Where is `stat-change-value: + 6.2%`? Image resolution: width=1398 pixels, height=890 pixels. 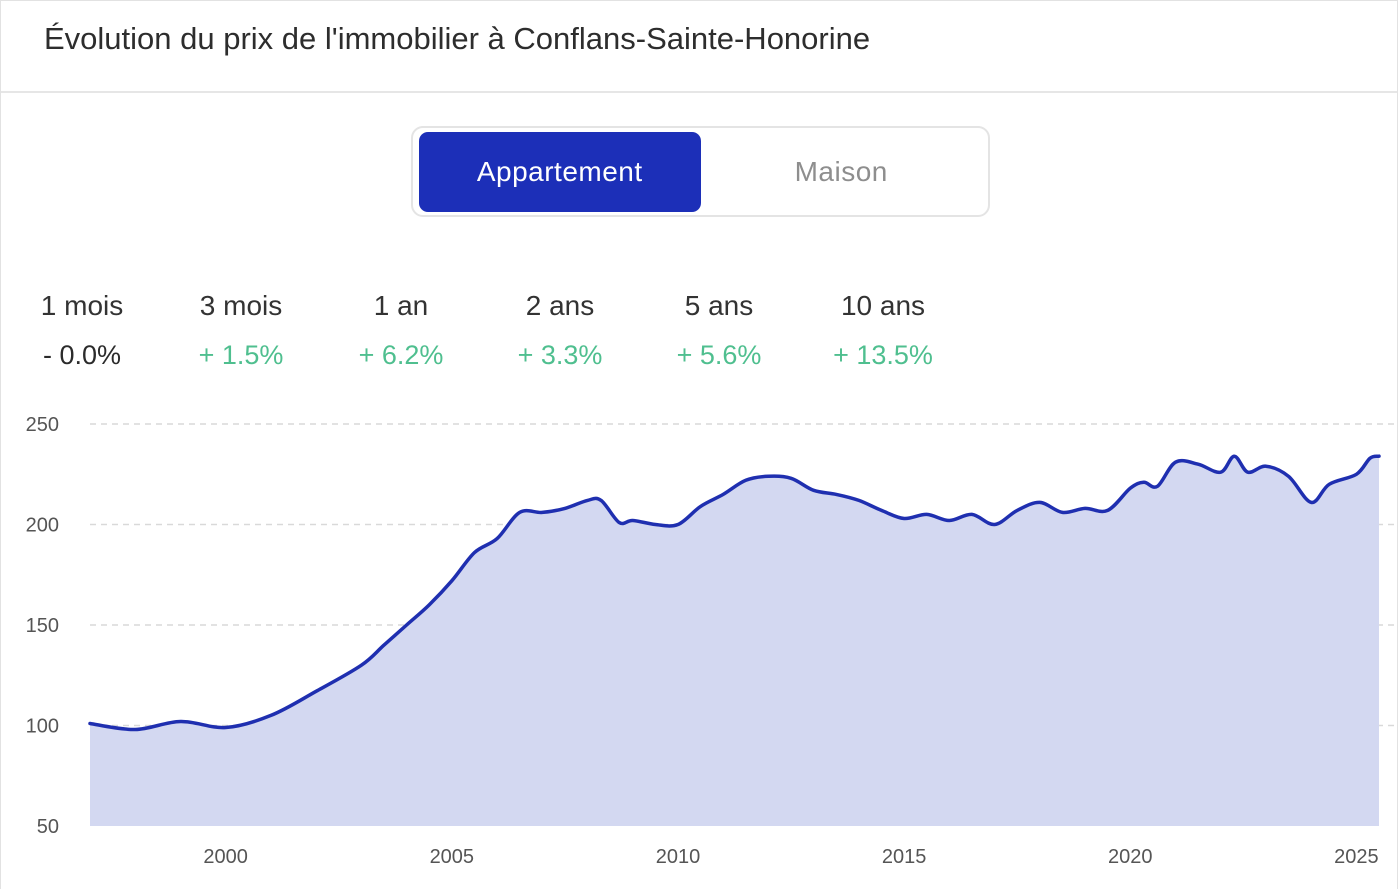 stat-change-value: + 6.2% is located at coordinates (401, 355).